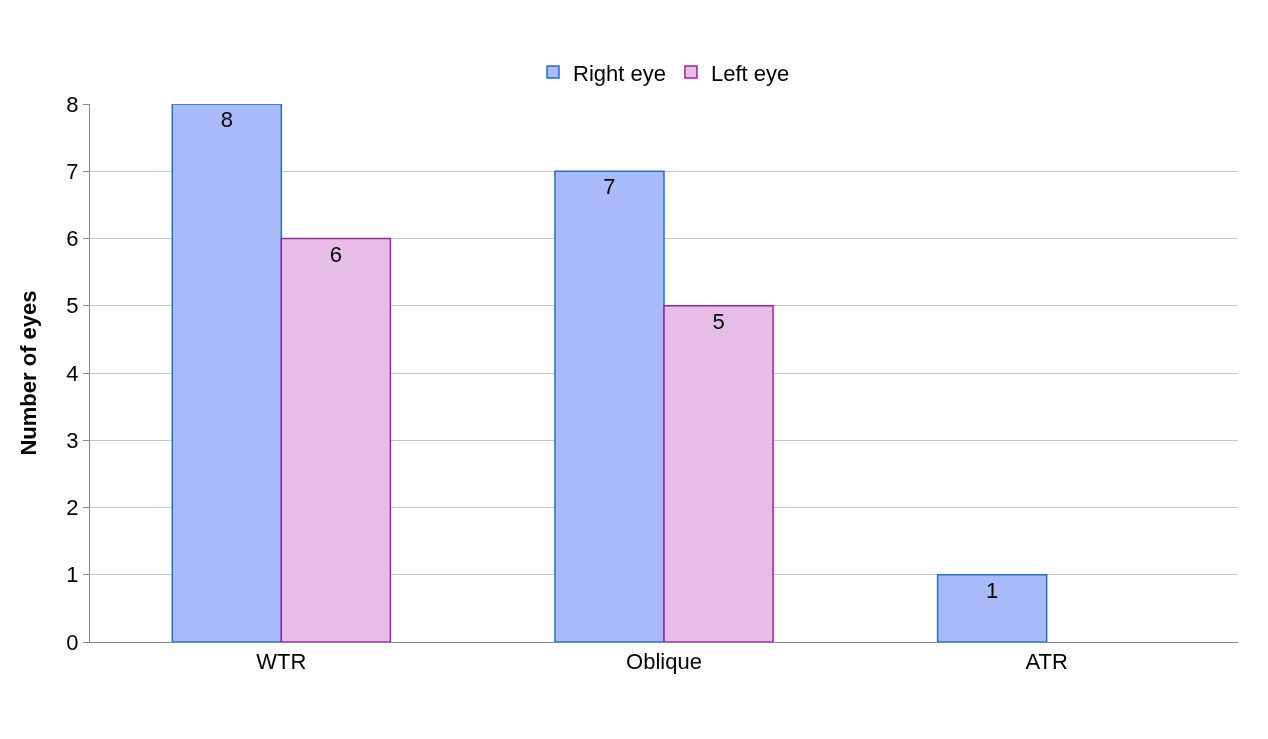 Image resolution: width=1268 pixels, height=739 pixels. Describe the element at coordinates (28, 373) in the screenshot. I see `y-axis-title: Number of eyes` at that location.